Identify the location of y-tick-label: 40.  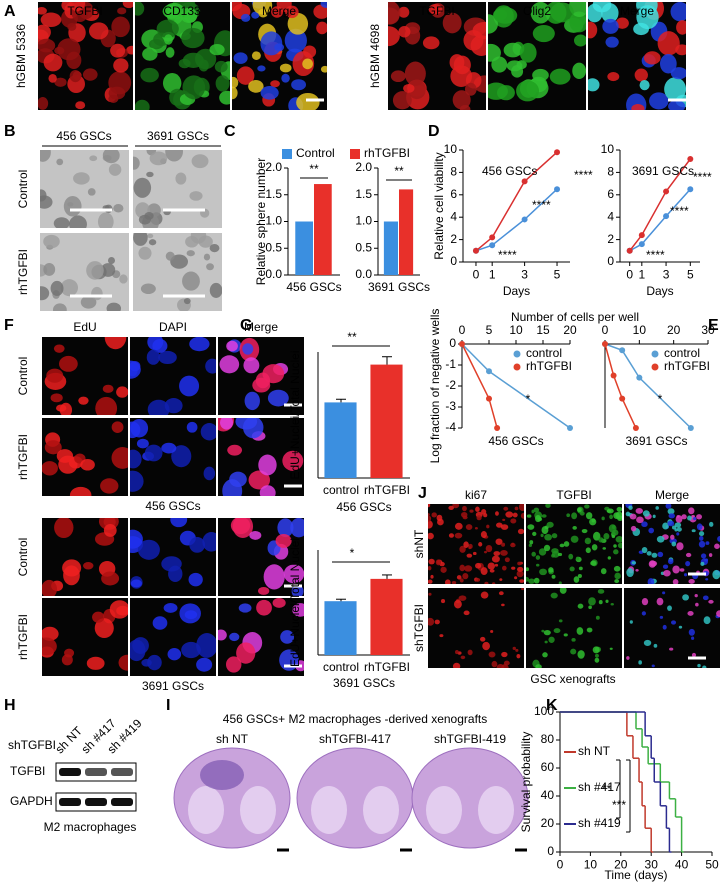
(548, 795).